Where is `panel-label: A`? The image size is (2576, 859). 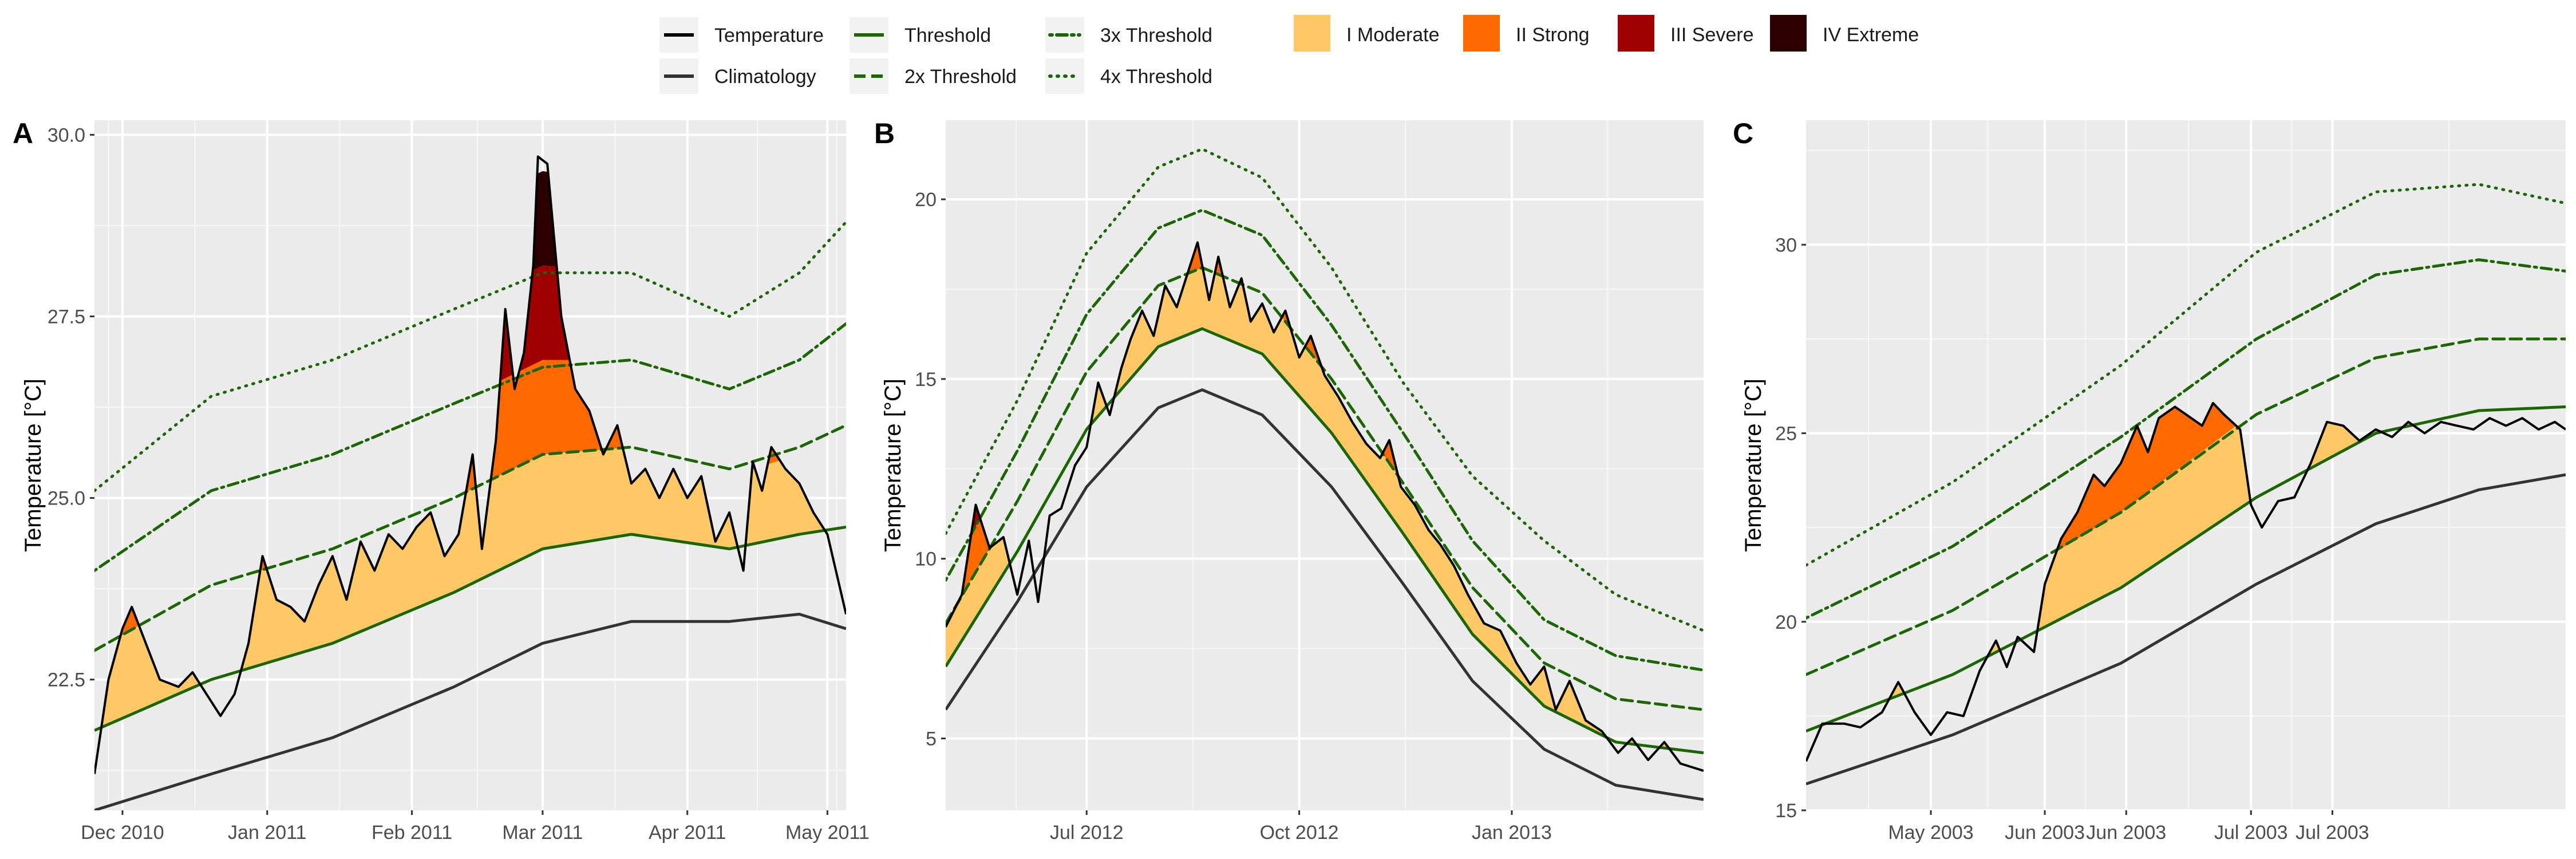
panel-label: A is located at coordinates (23, 133).